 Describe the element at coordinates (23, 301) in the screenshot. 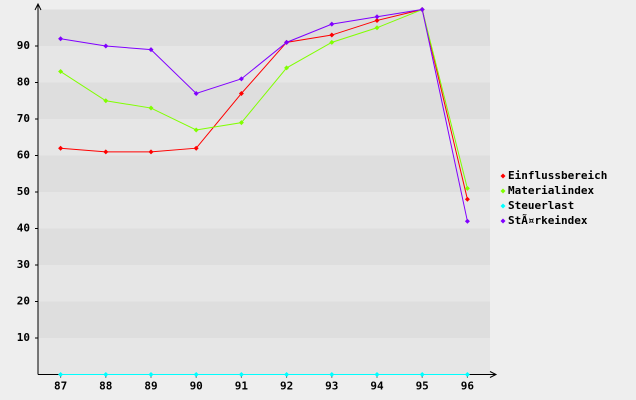

I see `y-tick-label: 20` at that location.